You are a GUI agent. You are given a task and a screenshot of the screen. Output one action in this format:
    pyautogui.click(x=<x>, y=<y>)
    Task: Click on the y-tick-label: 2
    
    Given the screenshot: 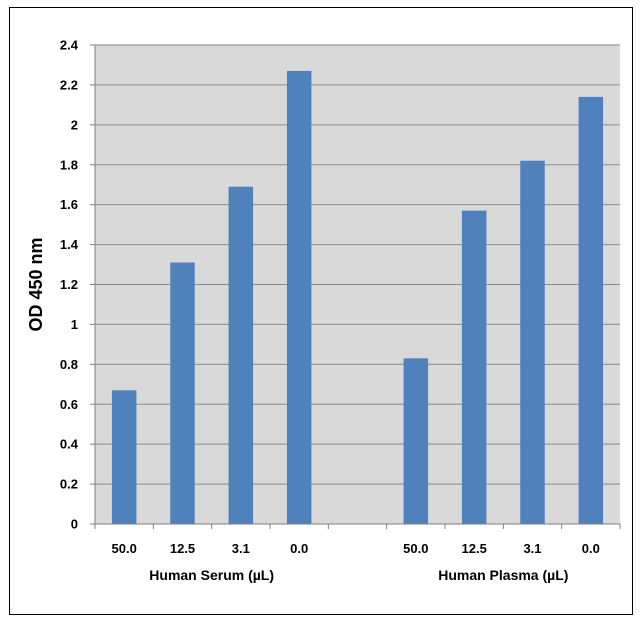 What is the action you would take?
    pyautogui.click(x=74, y=124)
    